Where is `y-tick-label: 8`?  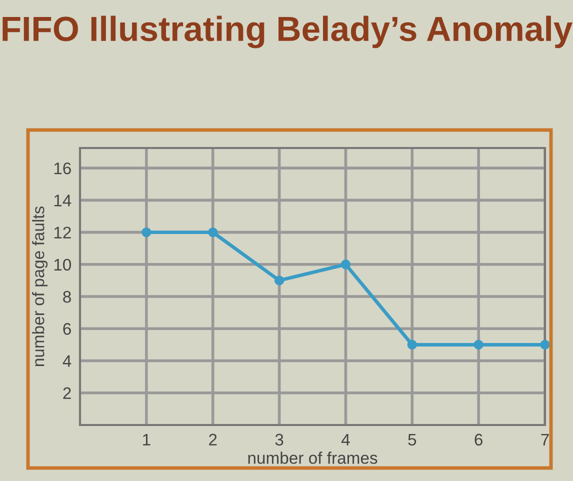 y-tick-label: 8 is located at coordinates (67, 296).